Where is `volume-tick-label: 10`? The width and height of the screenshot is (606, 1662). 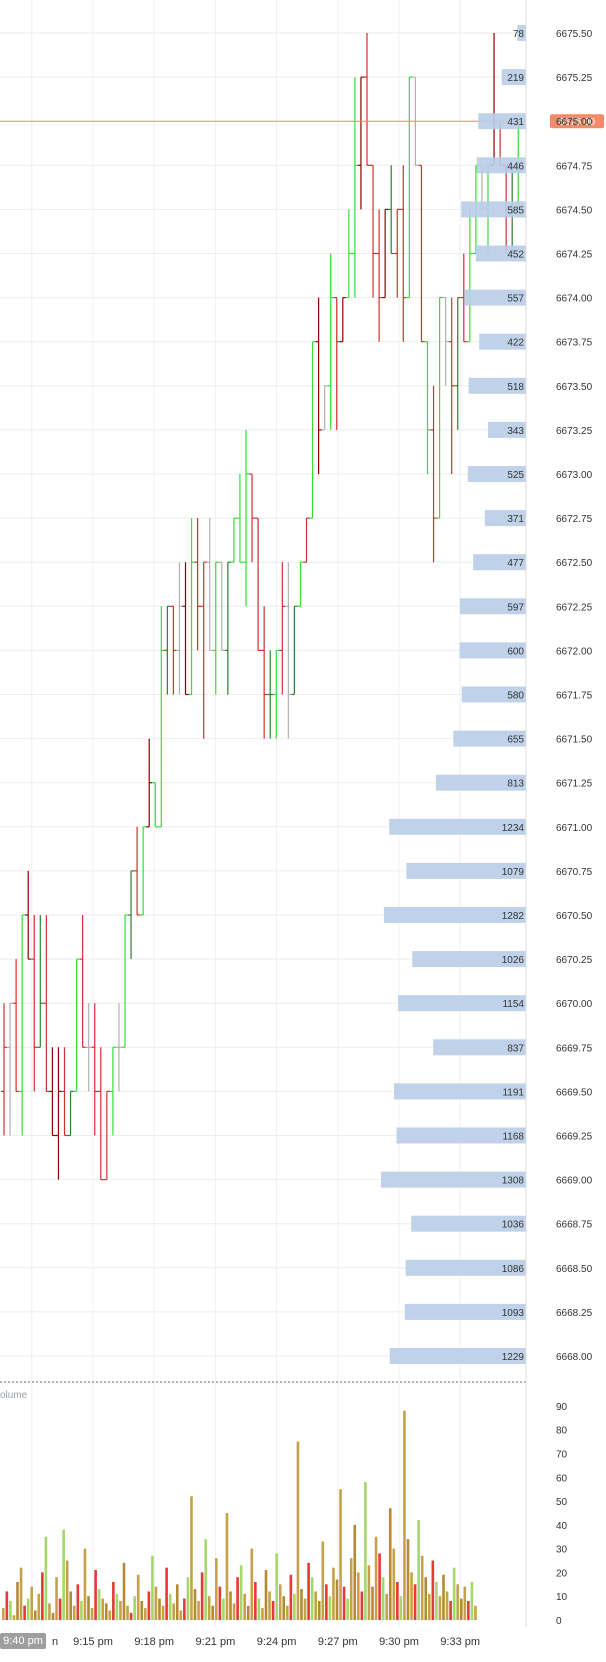
volume-tick-label: 10 is located at coordinates (562, 1597).